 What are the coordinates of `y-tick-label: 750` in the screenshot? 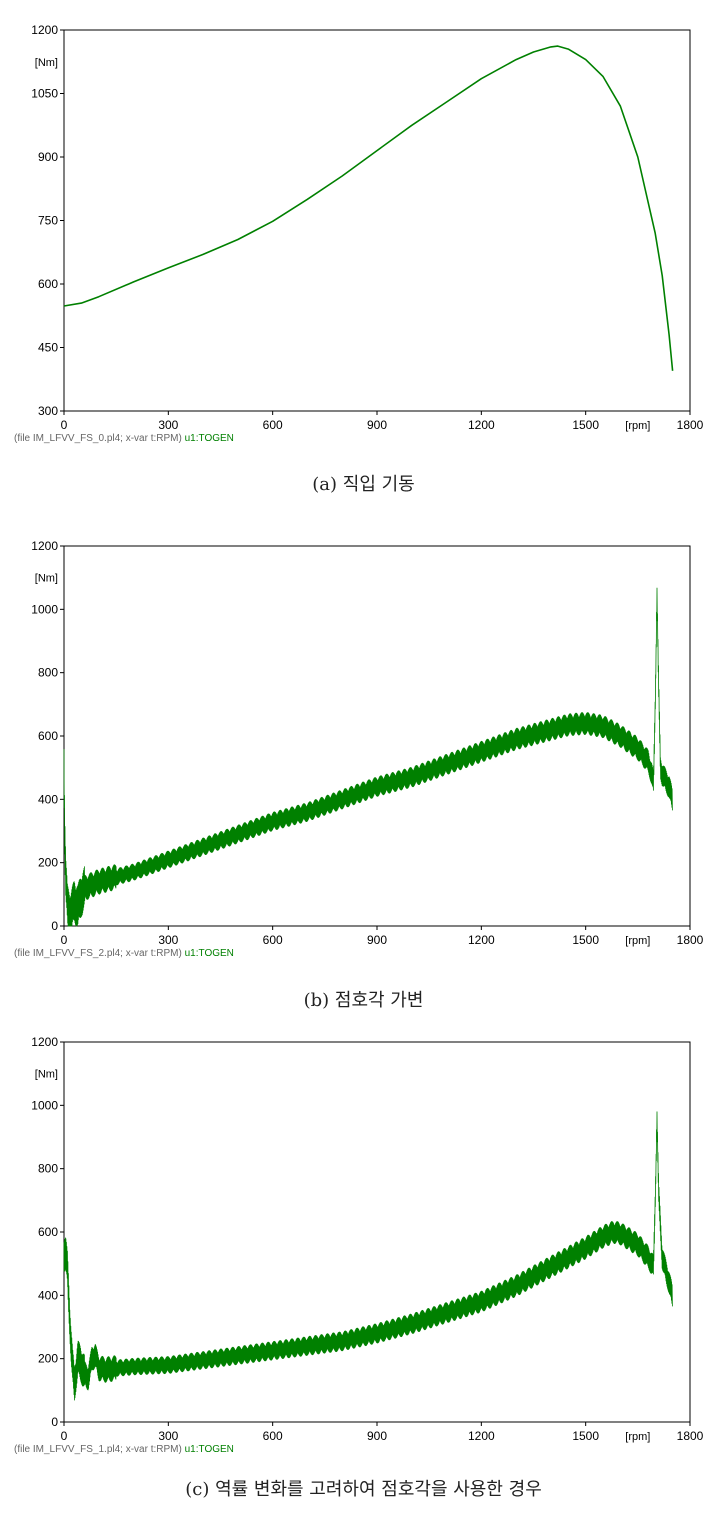 It's located at (48, 221).